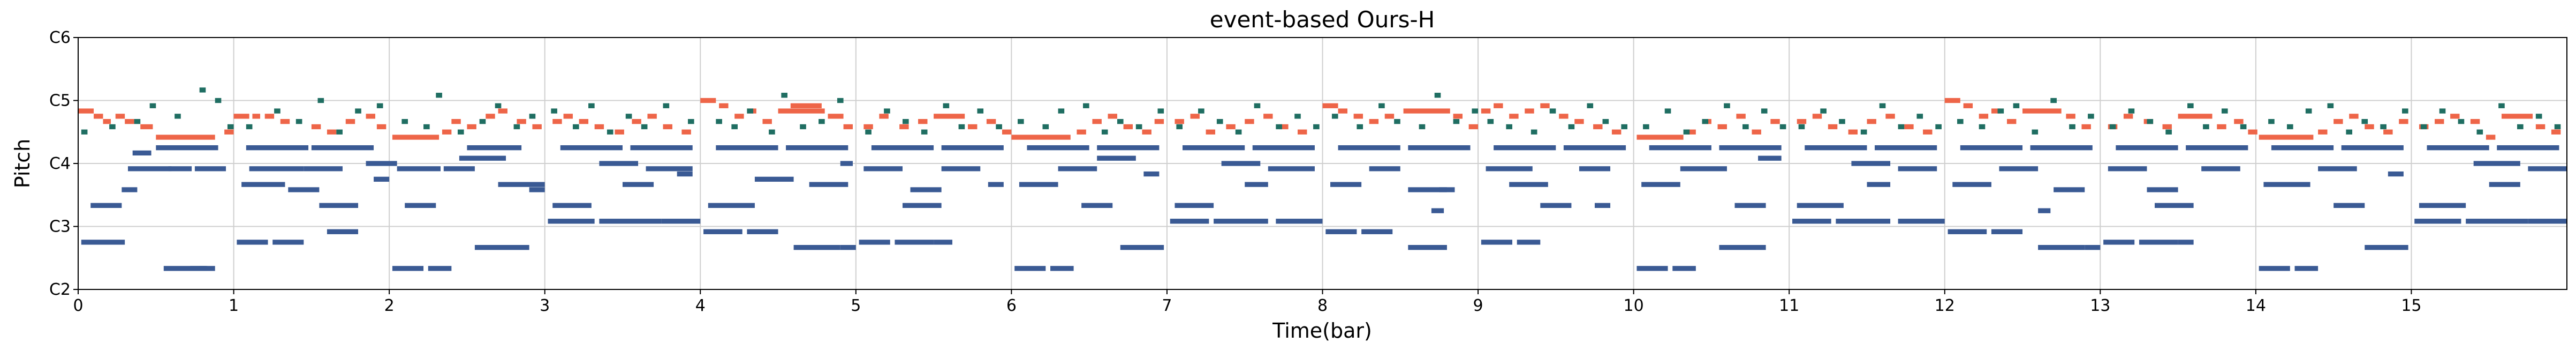 The width and height of the screenshot is (2576, 350). I want to click on x-tick-label: 9, so click(1478, 305).